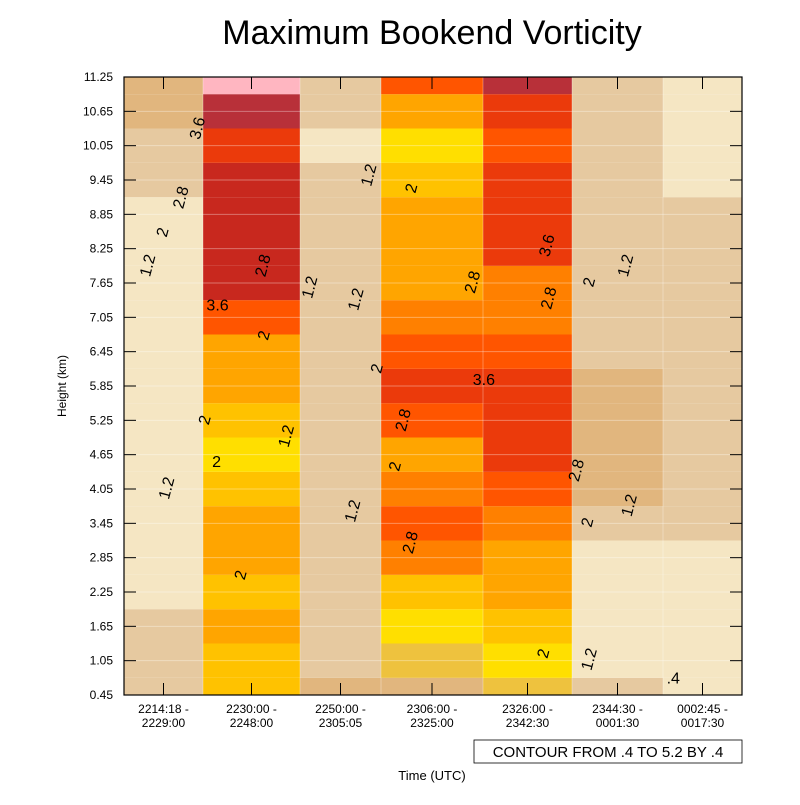  I want to click on y-tick-label: 7.65, so click(102, 283).